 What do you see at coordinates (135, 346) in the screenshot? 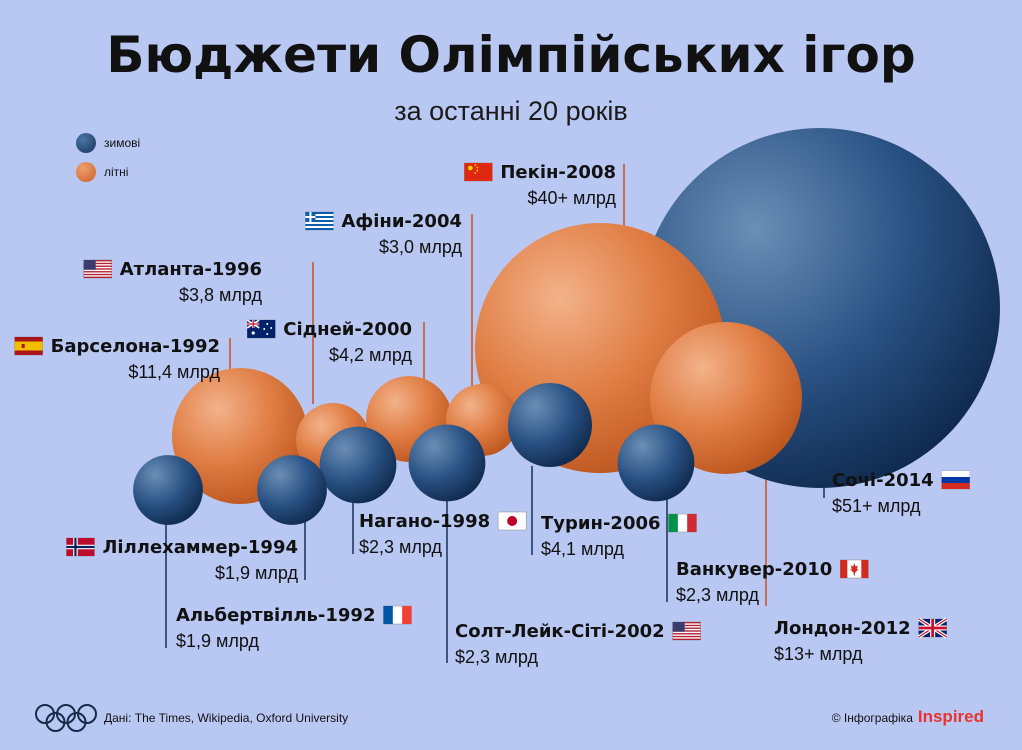
I see `city-name: Барселона-1992` at bounding box center [135, 346].